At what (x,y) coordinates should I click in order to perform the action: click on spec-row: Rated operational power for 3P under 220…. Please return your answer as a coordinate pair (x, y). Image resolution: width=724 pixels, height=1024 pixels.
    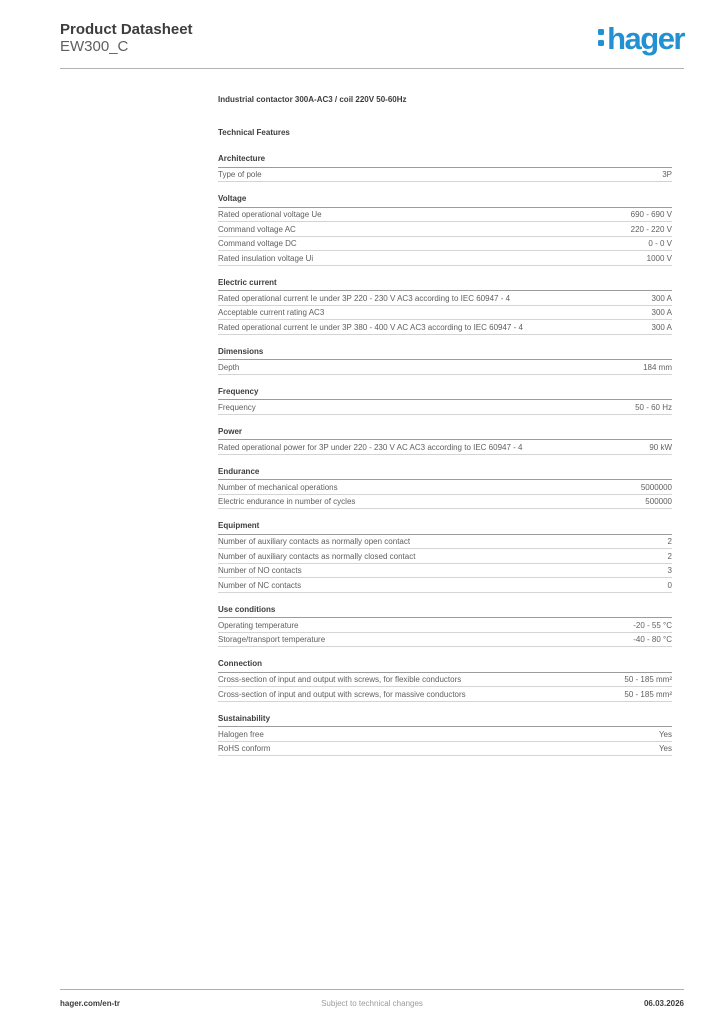
    Looking at the image, I should click on (445, 447).